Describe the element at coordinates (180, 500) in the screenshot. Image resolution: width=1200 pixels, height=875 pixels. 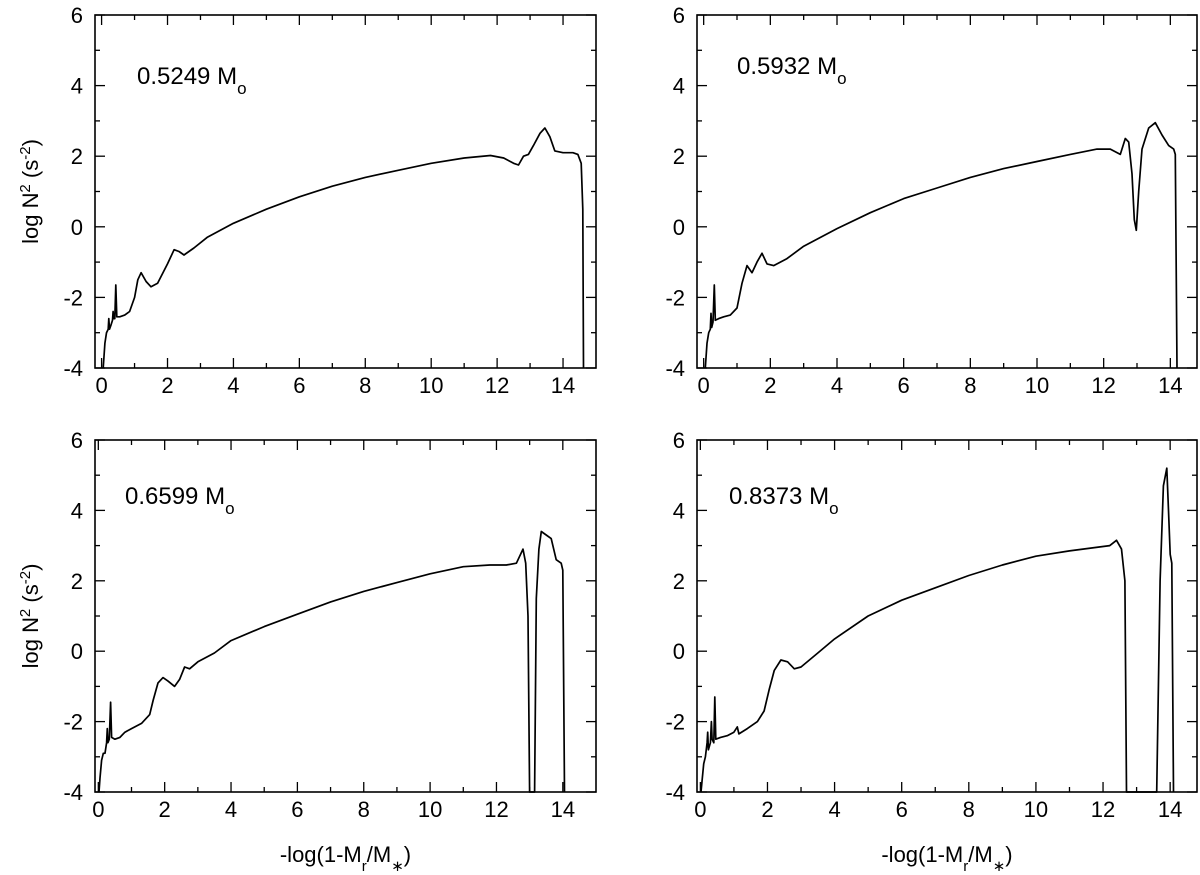
I see `mass-annotation: 0.6599 Mo` at that location.